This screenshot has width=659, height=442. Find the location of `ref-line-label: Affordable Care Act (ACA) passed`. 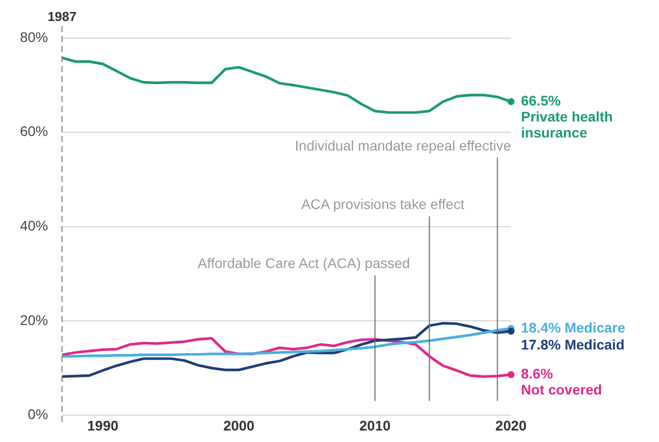

ref-line-label: Affordable Care Act (ACA) passed is located at coordinates (304, 263).